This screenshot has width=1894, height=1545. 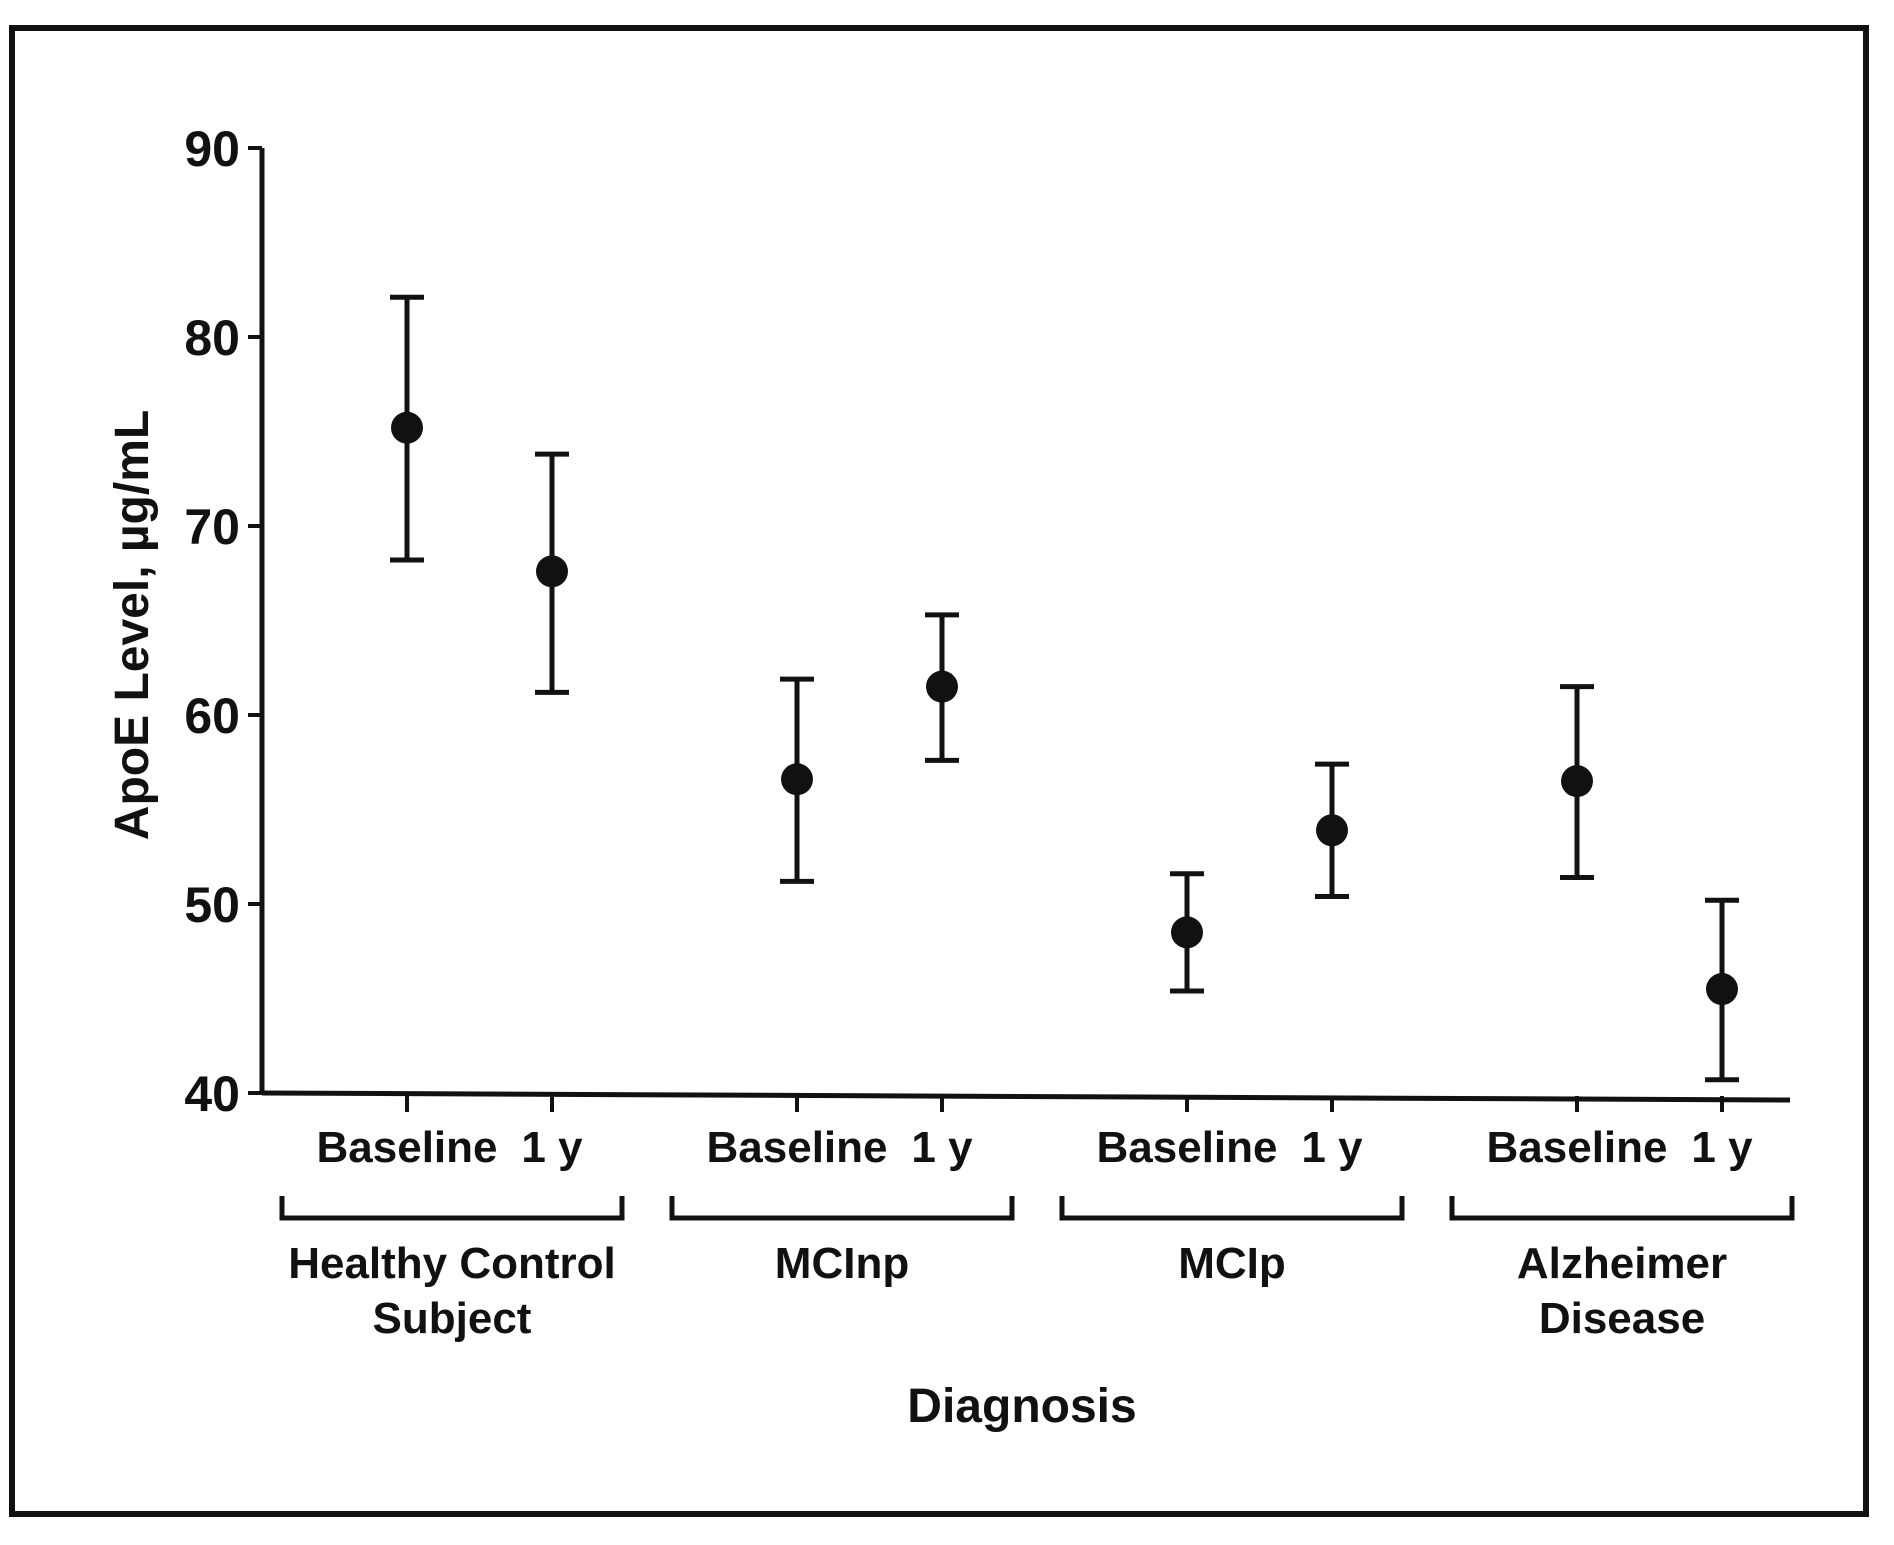 What do you see at coordinates (212, 338) in the screenshot?
I see `y-tick-label: 80` at bounding box center [212, 338].